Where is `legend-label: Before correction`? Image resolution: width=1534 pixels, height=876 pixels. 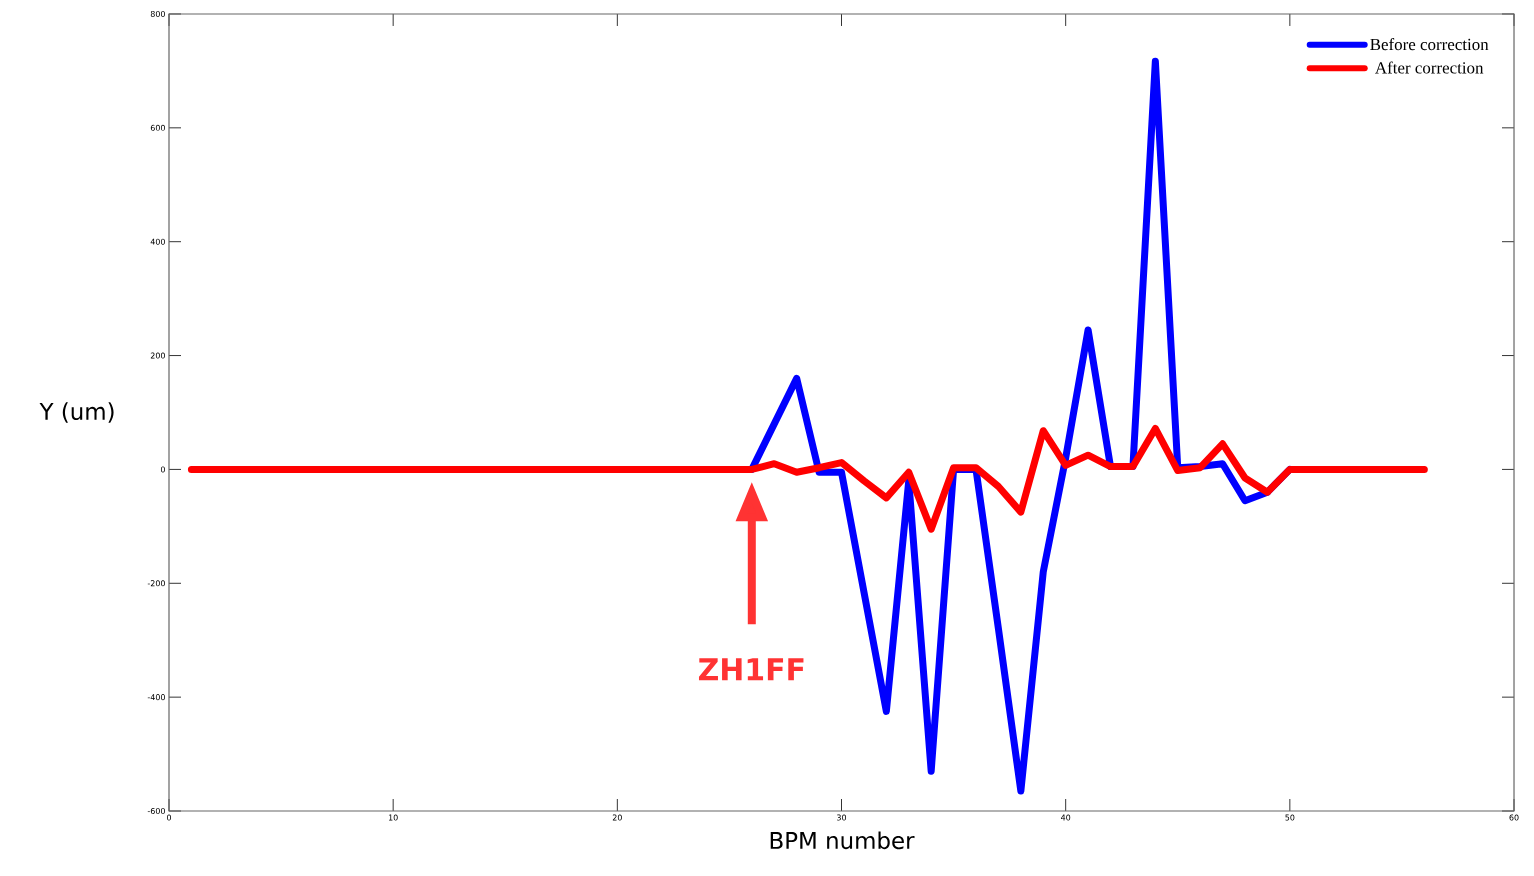
legend-label: Before correction is located at coordinates (1429, 44).